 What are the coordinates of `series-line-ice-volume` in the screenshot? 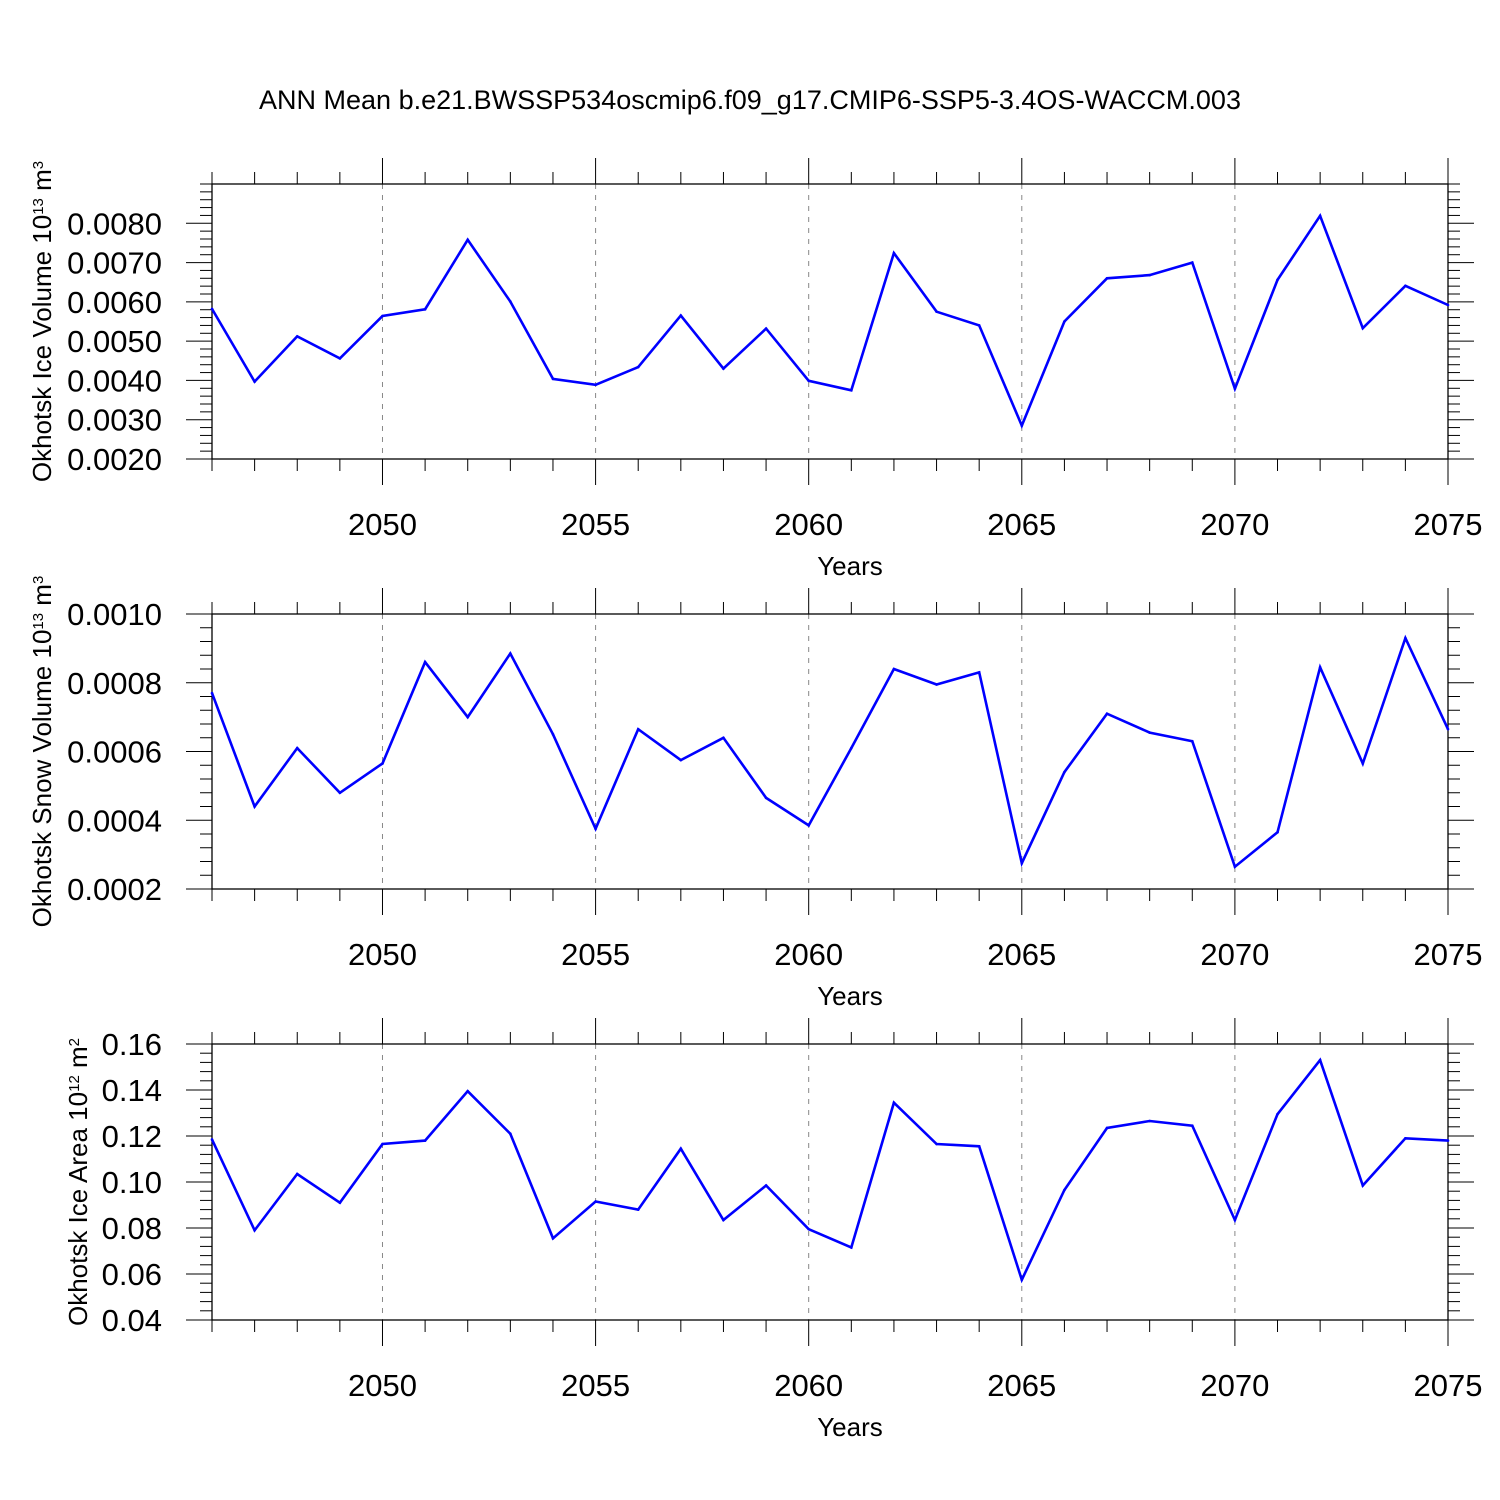 It's located at (829, 320).